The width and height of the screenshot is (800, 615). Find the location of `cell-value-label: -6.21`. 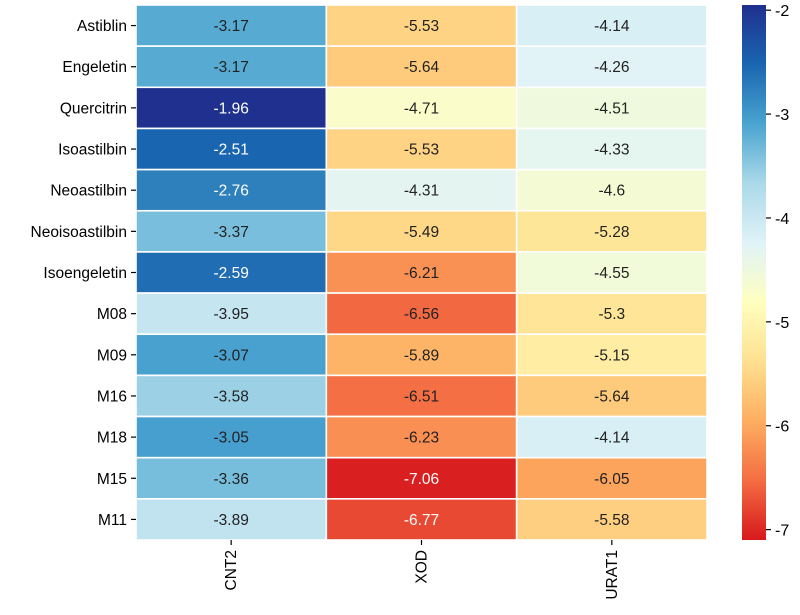

cell-value-label: -6.21 is located at coordinates (421, 273).